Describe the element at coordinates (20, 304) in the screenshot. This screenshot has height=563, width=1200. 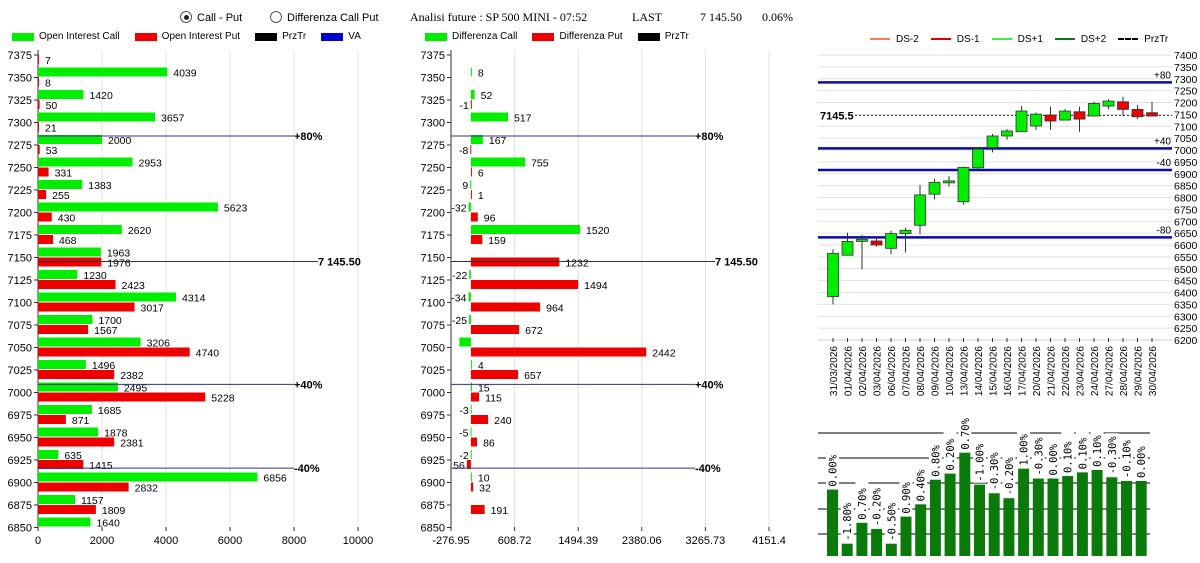
I see `y-tick-label: 7100` at that location.